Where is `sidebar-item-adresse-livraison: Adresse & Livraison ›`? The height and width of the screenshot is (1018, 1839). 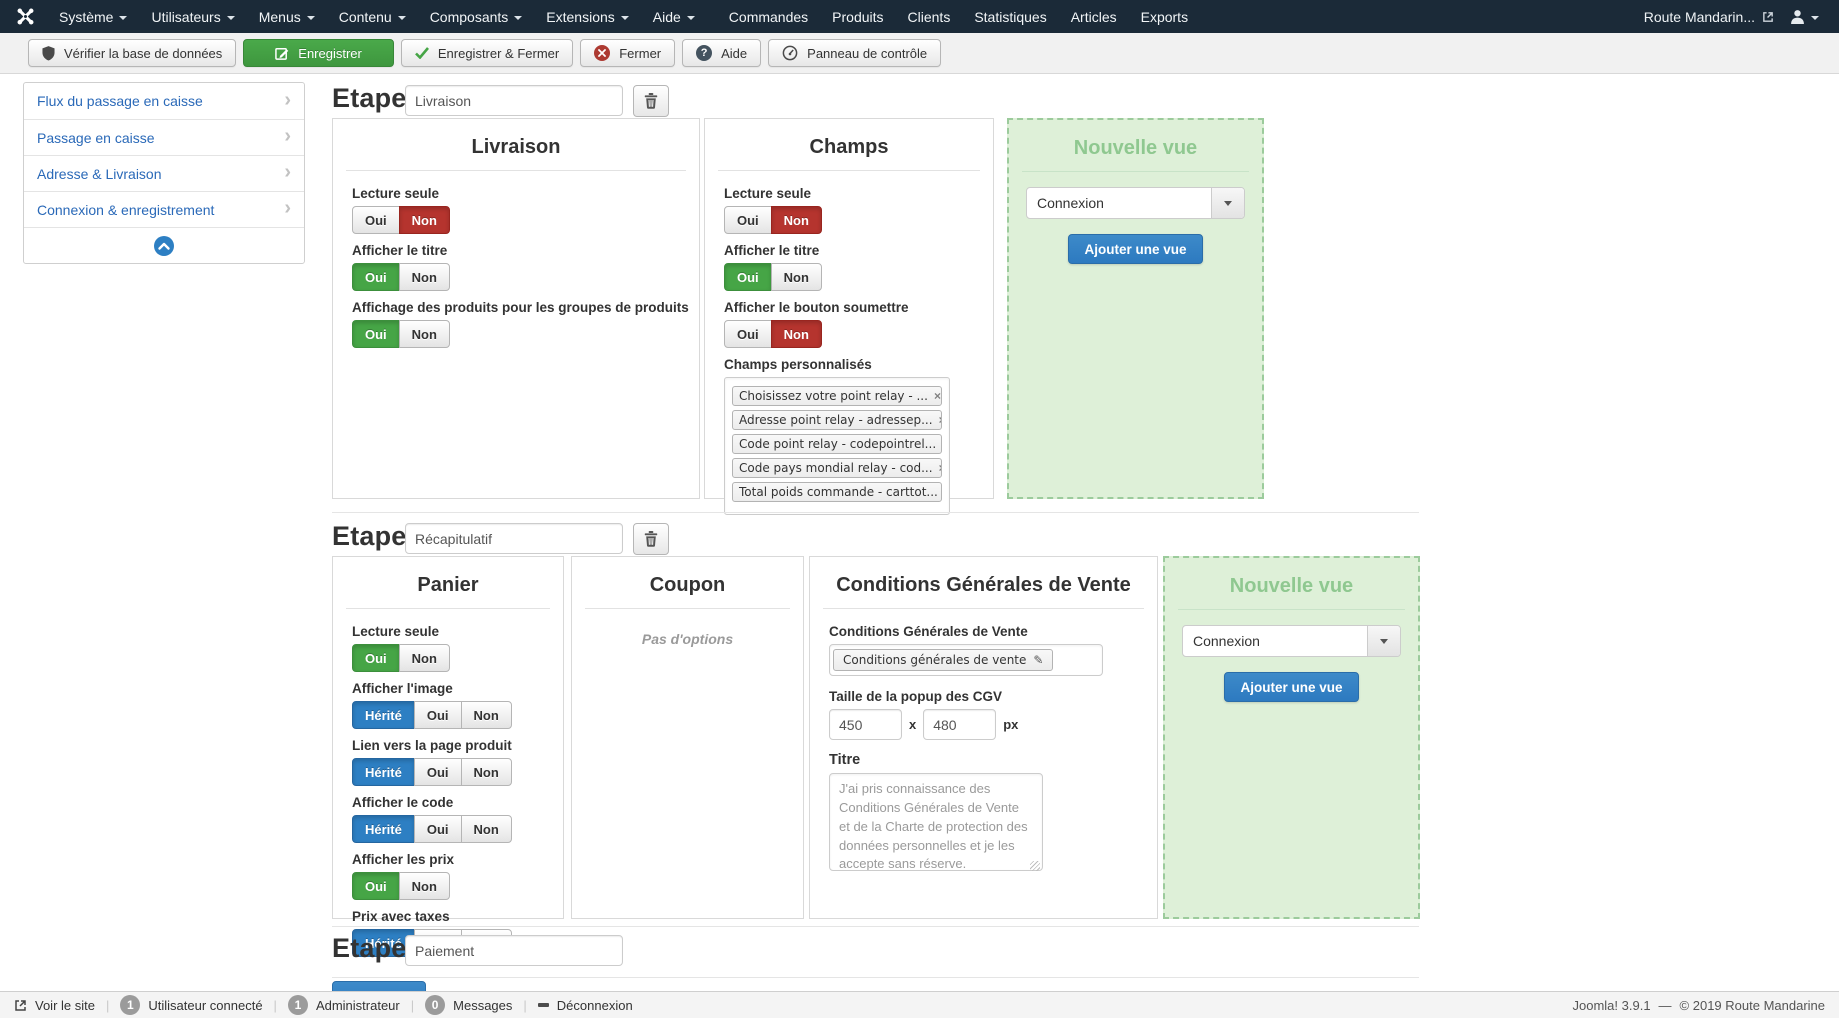 sidebar-item-adresse-livraison: Adresse & Livraison › is located at coordinates (164, 173).